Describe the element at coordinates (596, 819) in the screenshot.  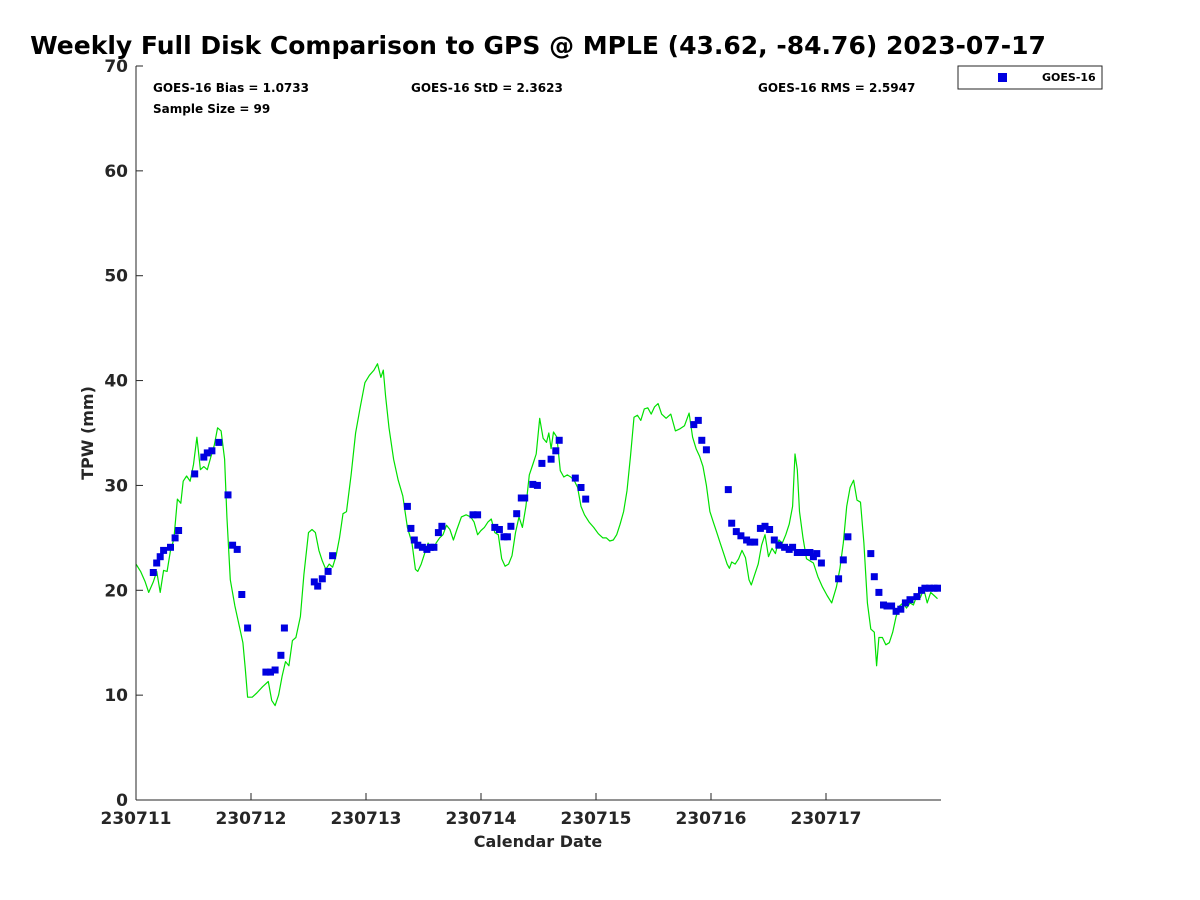
I see `x-tick-label: 230715` at that location.